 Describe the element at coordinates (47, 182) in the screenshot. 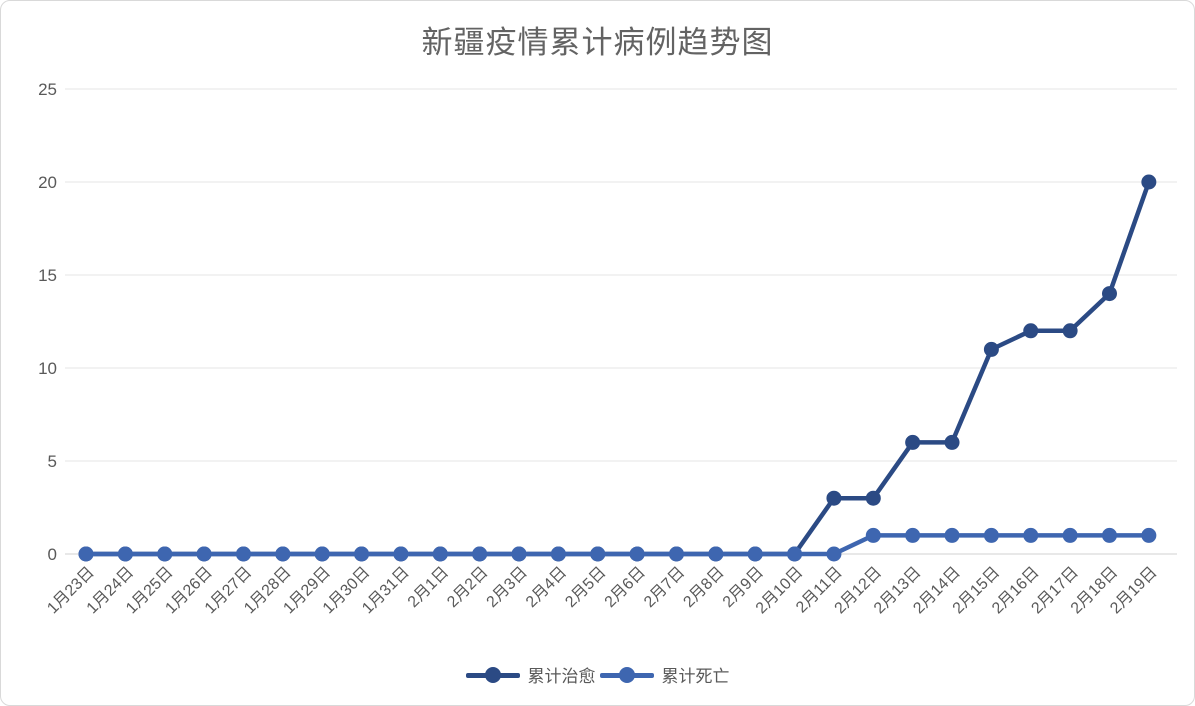

I see `y-tick-label: 20` at that location.